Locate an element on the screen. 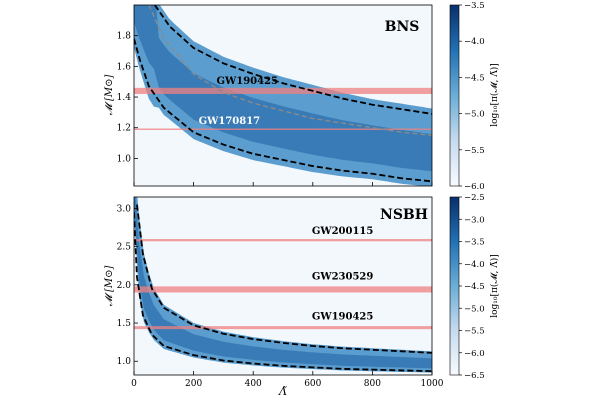 This screenshot has width=600, height=400. colorbar-ticks: −6.5 −6.0 −5.5 −5.0 −4.5 −4.0 −3.5 −3.0 −2.5 is located at coordinates (472, 287).